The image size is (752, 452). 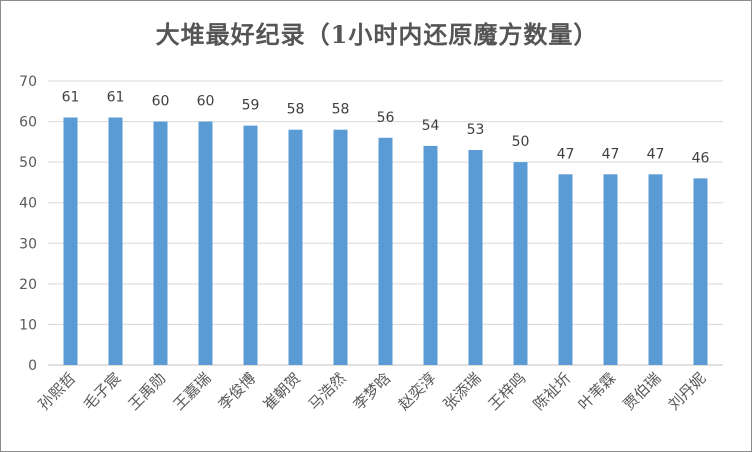 What do you see at coordinates (28, 82) in the screenshot?
I see `y-tick-label: 70` at bounding box center [28, 82].